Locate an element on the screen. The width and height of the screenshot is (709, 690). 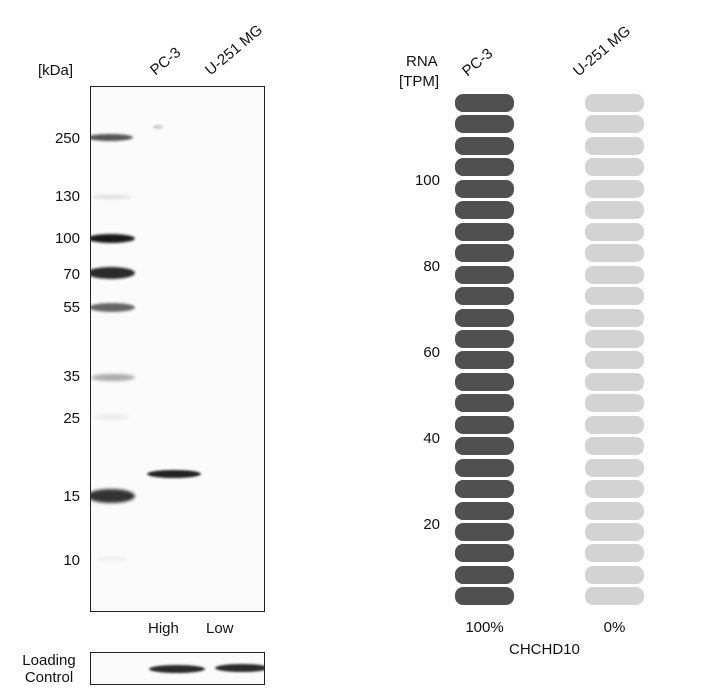
rna-category-label-u251: U-251 MG is located at coordinates (602, 51).